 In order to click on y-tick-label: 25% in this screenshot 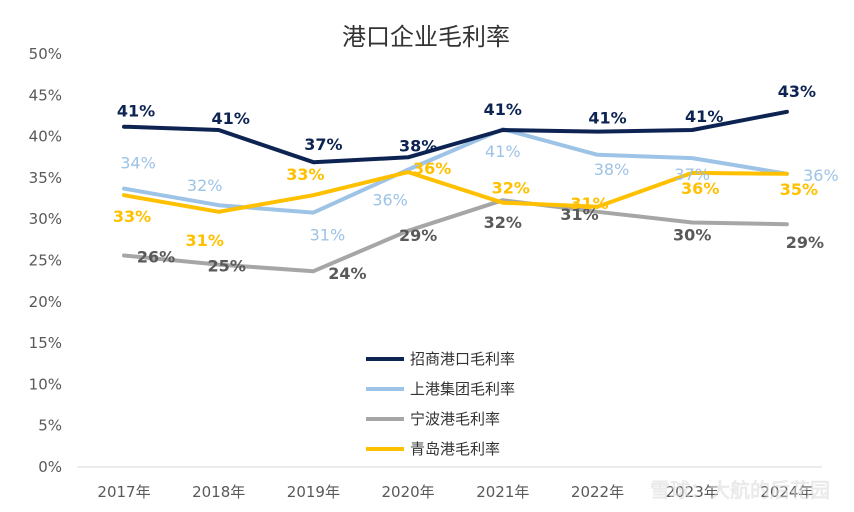, I will do `click(45, 261)`.